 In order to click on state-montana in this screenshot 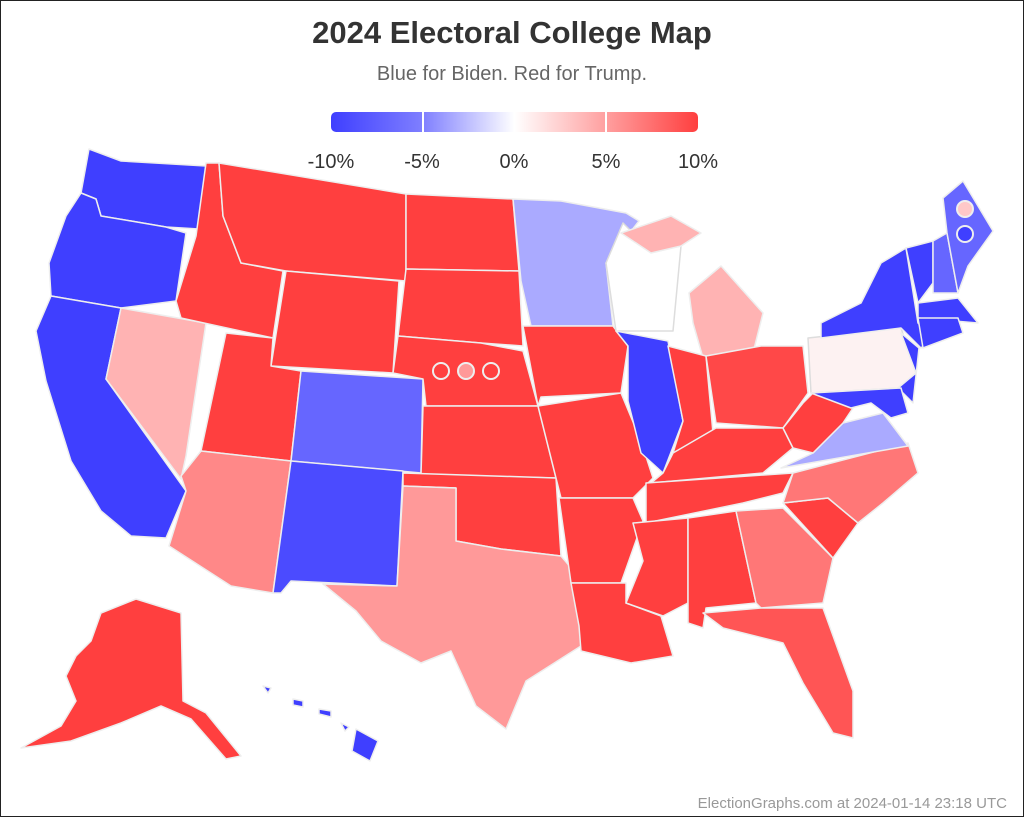, I will do `click(312, 222)`.